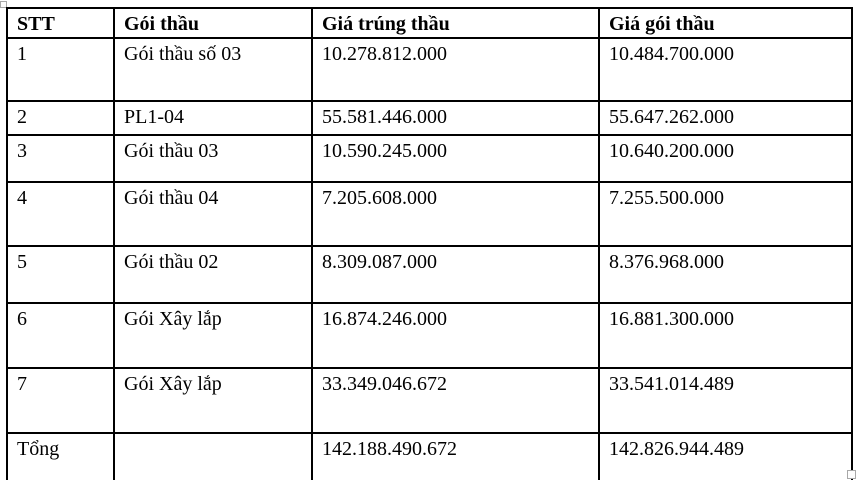  Describe the element at coordinates (213, 456) in the screenshot. I see `total-cell-package` at that location.